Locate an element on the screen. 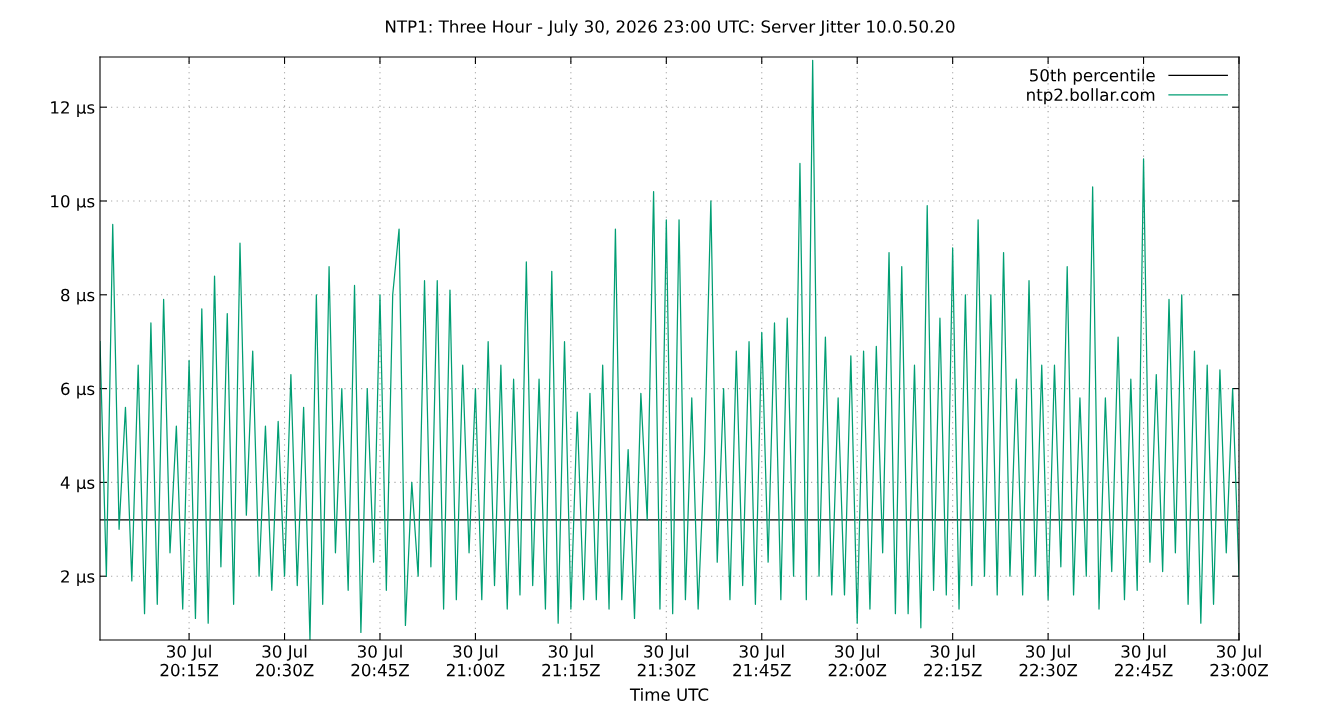  x-tick-label: 30 Jul 23:00Z is located at coordinates (1239, 660).